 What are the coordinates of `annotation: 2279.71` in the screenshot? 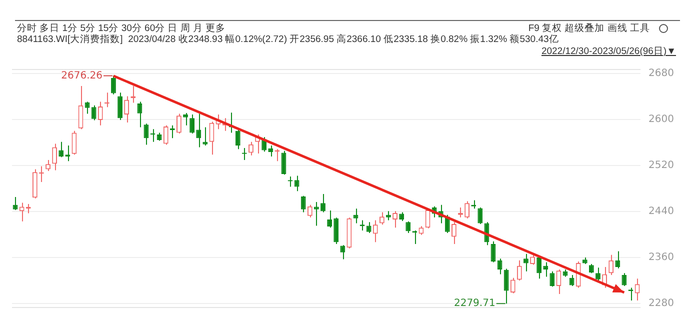 It's located at (475, 304).